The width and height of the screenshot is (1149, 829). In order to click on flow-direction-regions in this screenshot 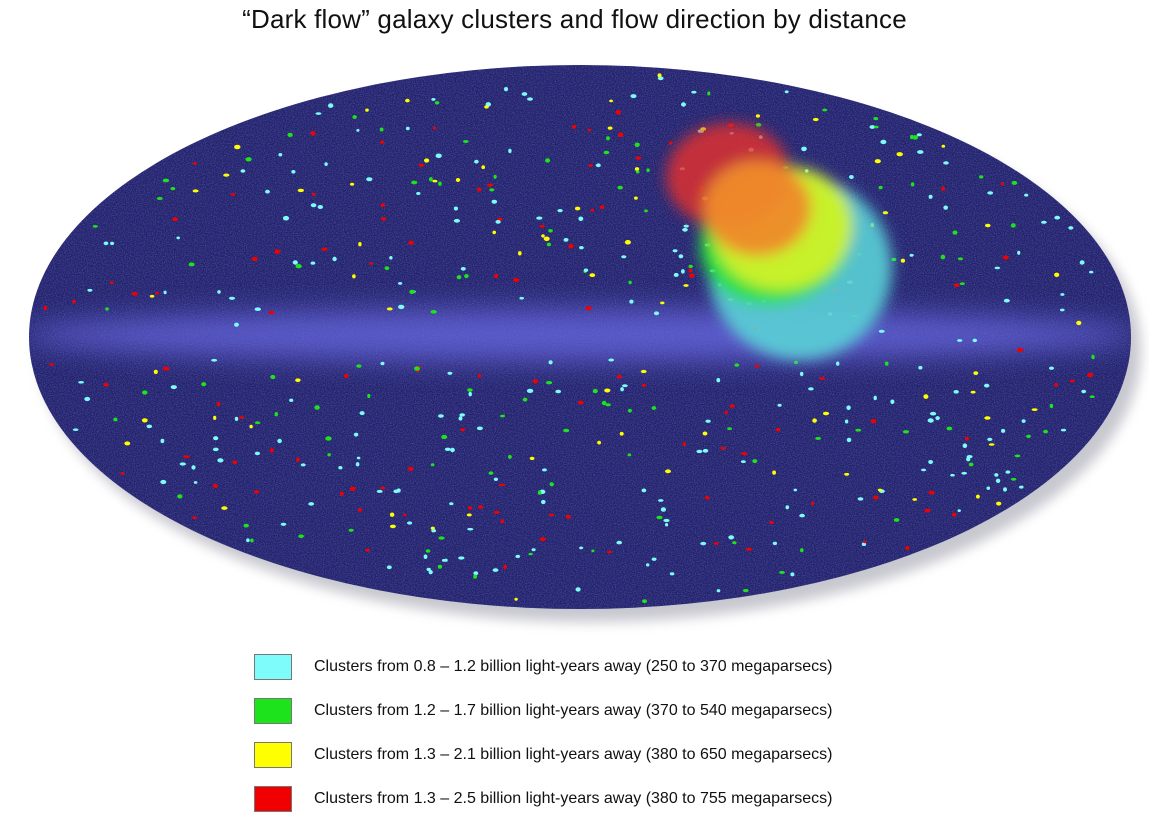, I will do `click(779, 241)`.